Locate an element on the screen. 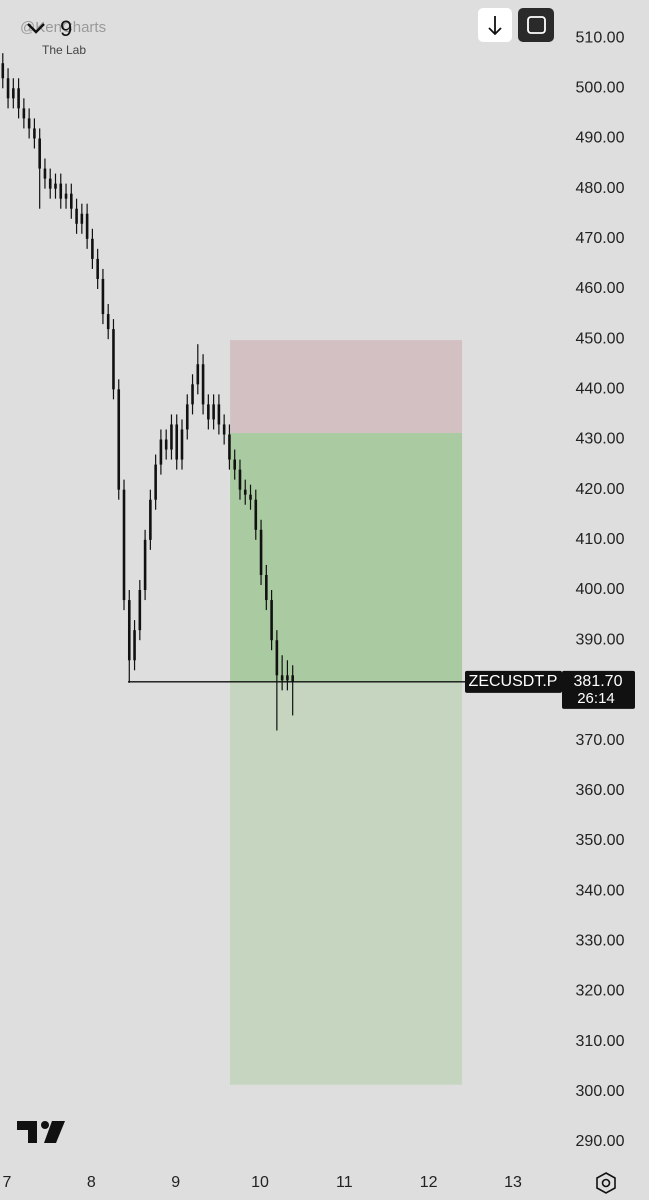 The height and width of the screenshot is (1200, 649). y-tick-label: 340.00 is located at coordinates (600, 890).